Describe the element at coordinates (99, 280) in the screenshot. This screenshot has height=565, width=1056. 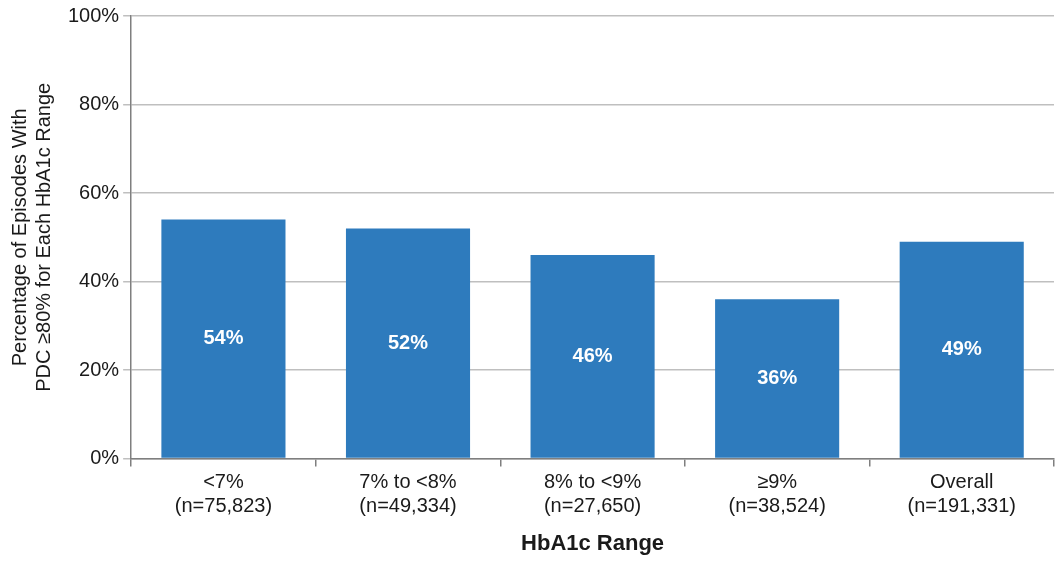
I see `y-tick-label: 40%` at that location.